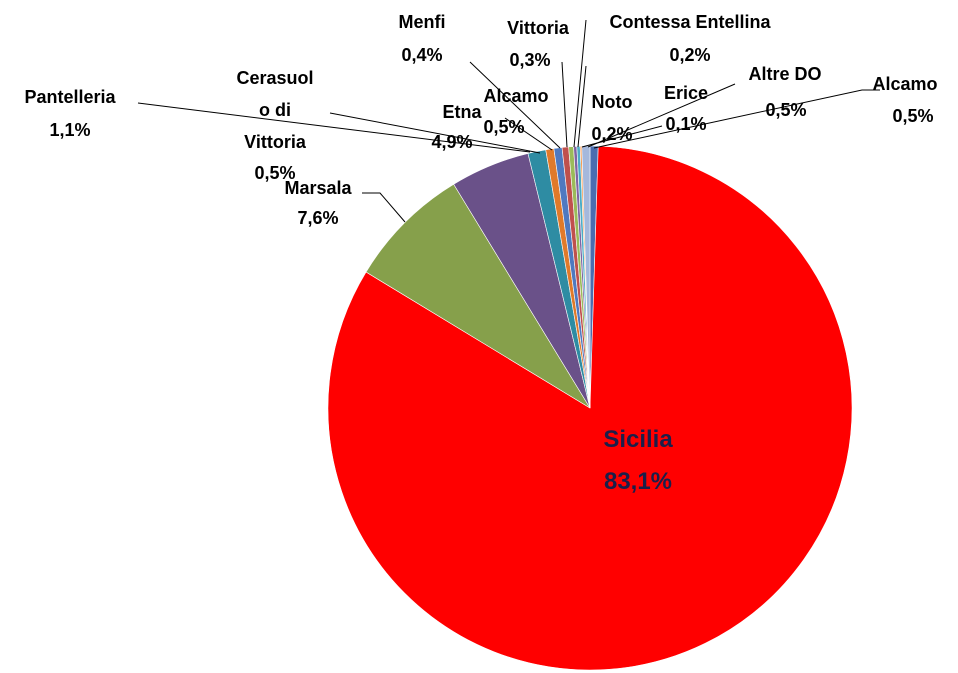 Image resolution: width=958 pixels, height=673 pixels. What do you see at coordinates (686, 124) in the screenshot?
I see `slice-value-label: 0,1%` at bounding box center [686, 124].